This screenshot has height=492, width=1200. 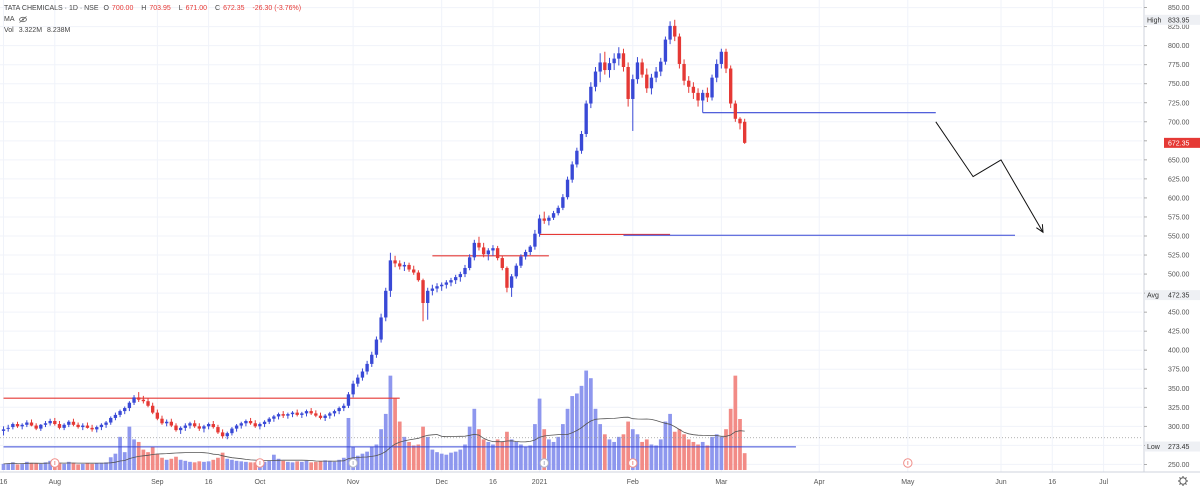 What do you see at coordinates (1185, 478) in the screenshot?
I see `gear-tooth` at bounding box center [1185, 478].